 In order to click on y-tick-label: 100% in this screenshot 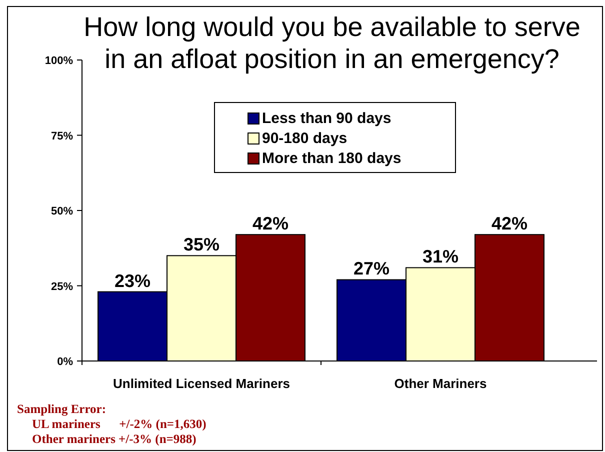, I will do `click(59, 61)`.